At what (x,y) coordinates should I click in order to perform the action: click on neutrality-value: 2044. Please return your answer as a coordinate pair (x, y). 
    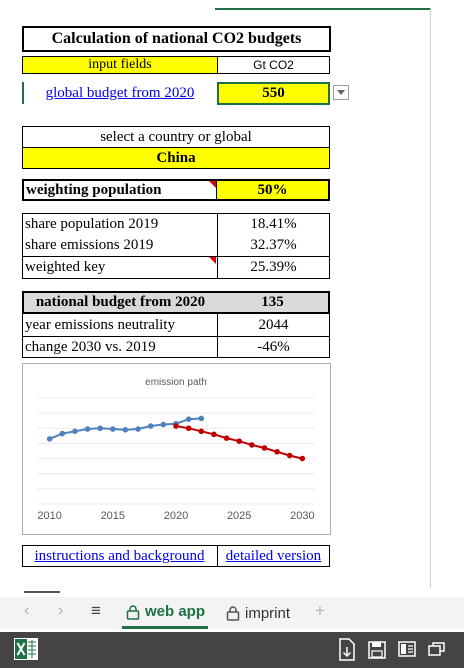
    Looking at the image, I should click on (273, 324).